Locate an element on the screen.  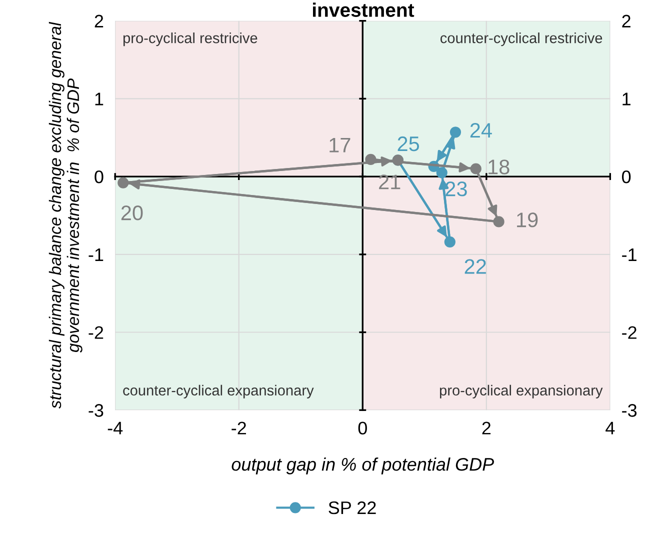
annotation: 20 is located at coordinates (132, 213).